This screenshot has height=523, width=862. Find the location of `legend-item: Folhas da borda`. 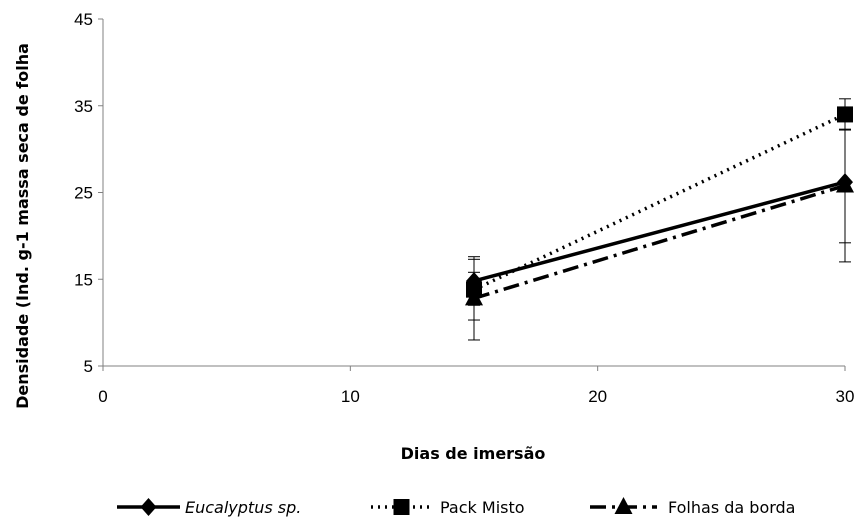

legend-item: Folhas da borda is located at coordinates (692, 507).